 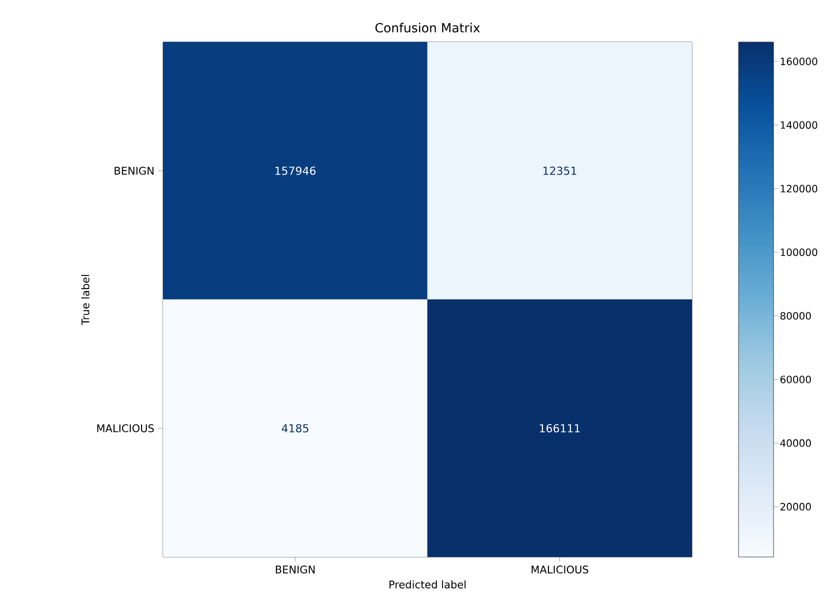 I want to click on color-bar-label: 160000, so click(x=799, y=62).